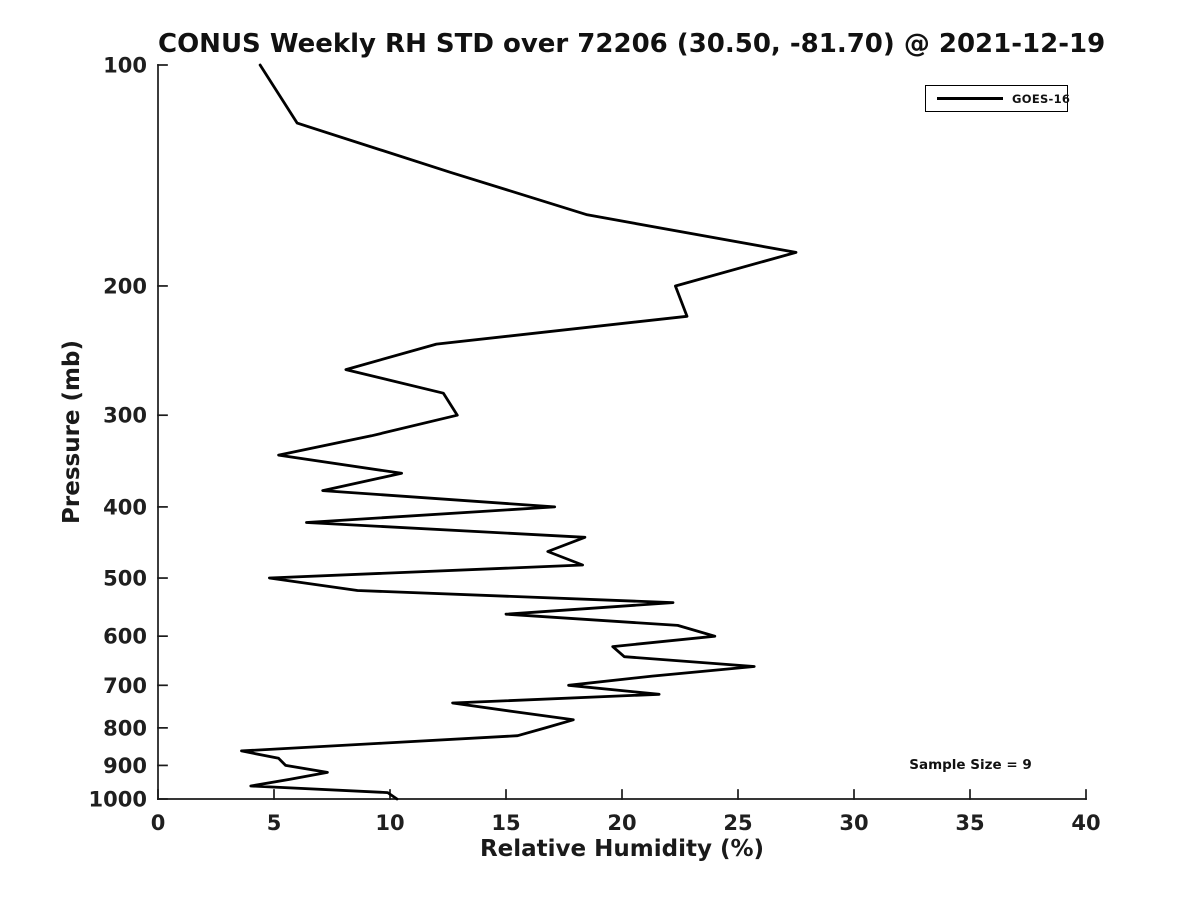  Describe the element at coordinates (505, 823) in the screenshot. I see `x-tick-label: 15` at that location.